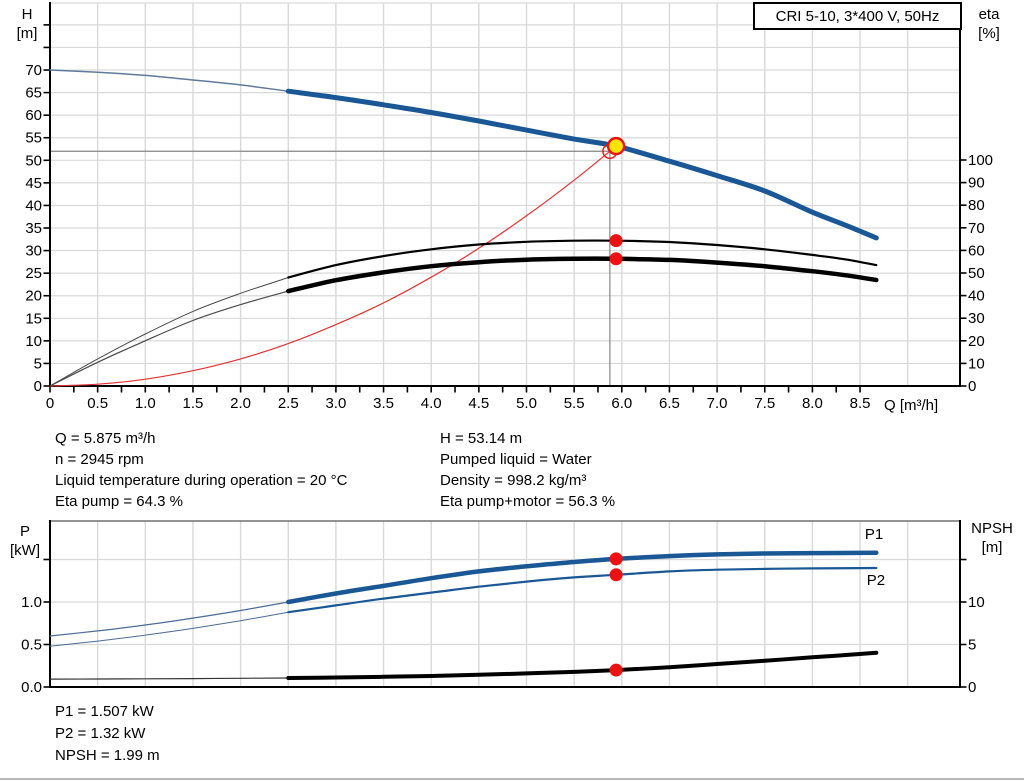 This screenshot has height=781, width=1024. Describe the element at coordinates (33, 115) in the screenshot. I see `y-left-tick-label: 60` at that location.